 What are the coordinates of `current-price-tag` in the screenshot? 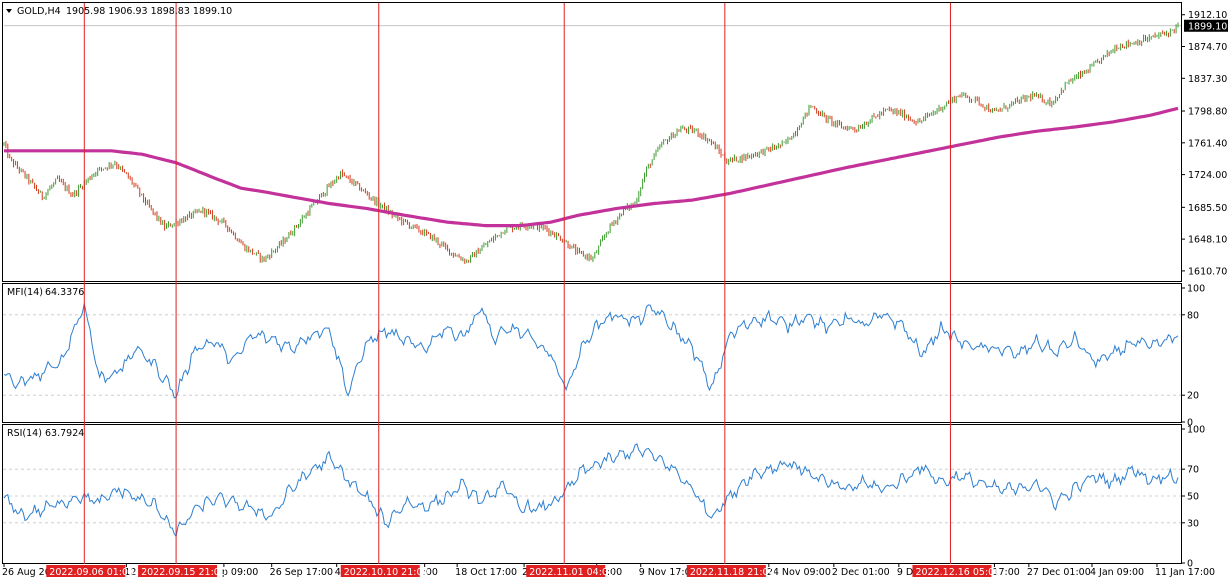 It's located at (1206, 25).